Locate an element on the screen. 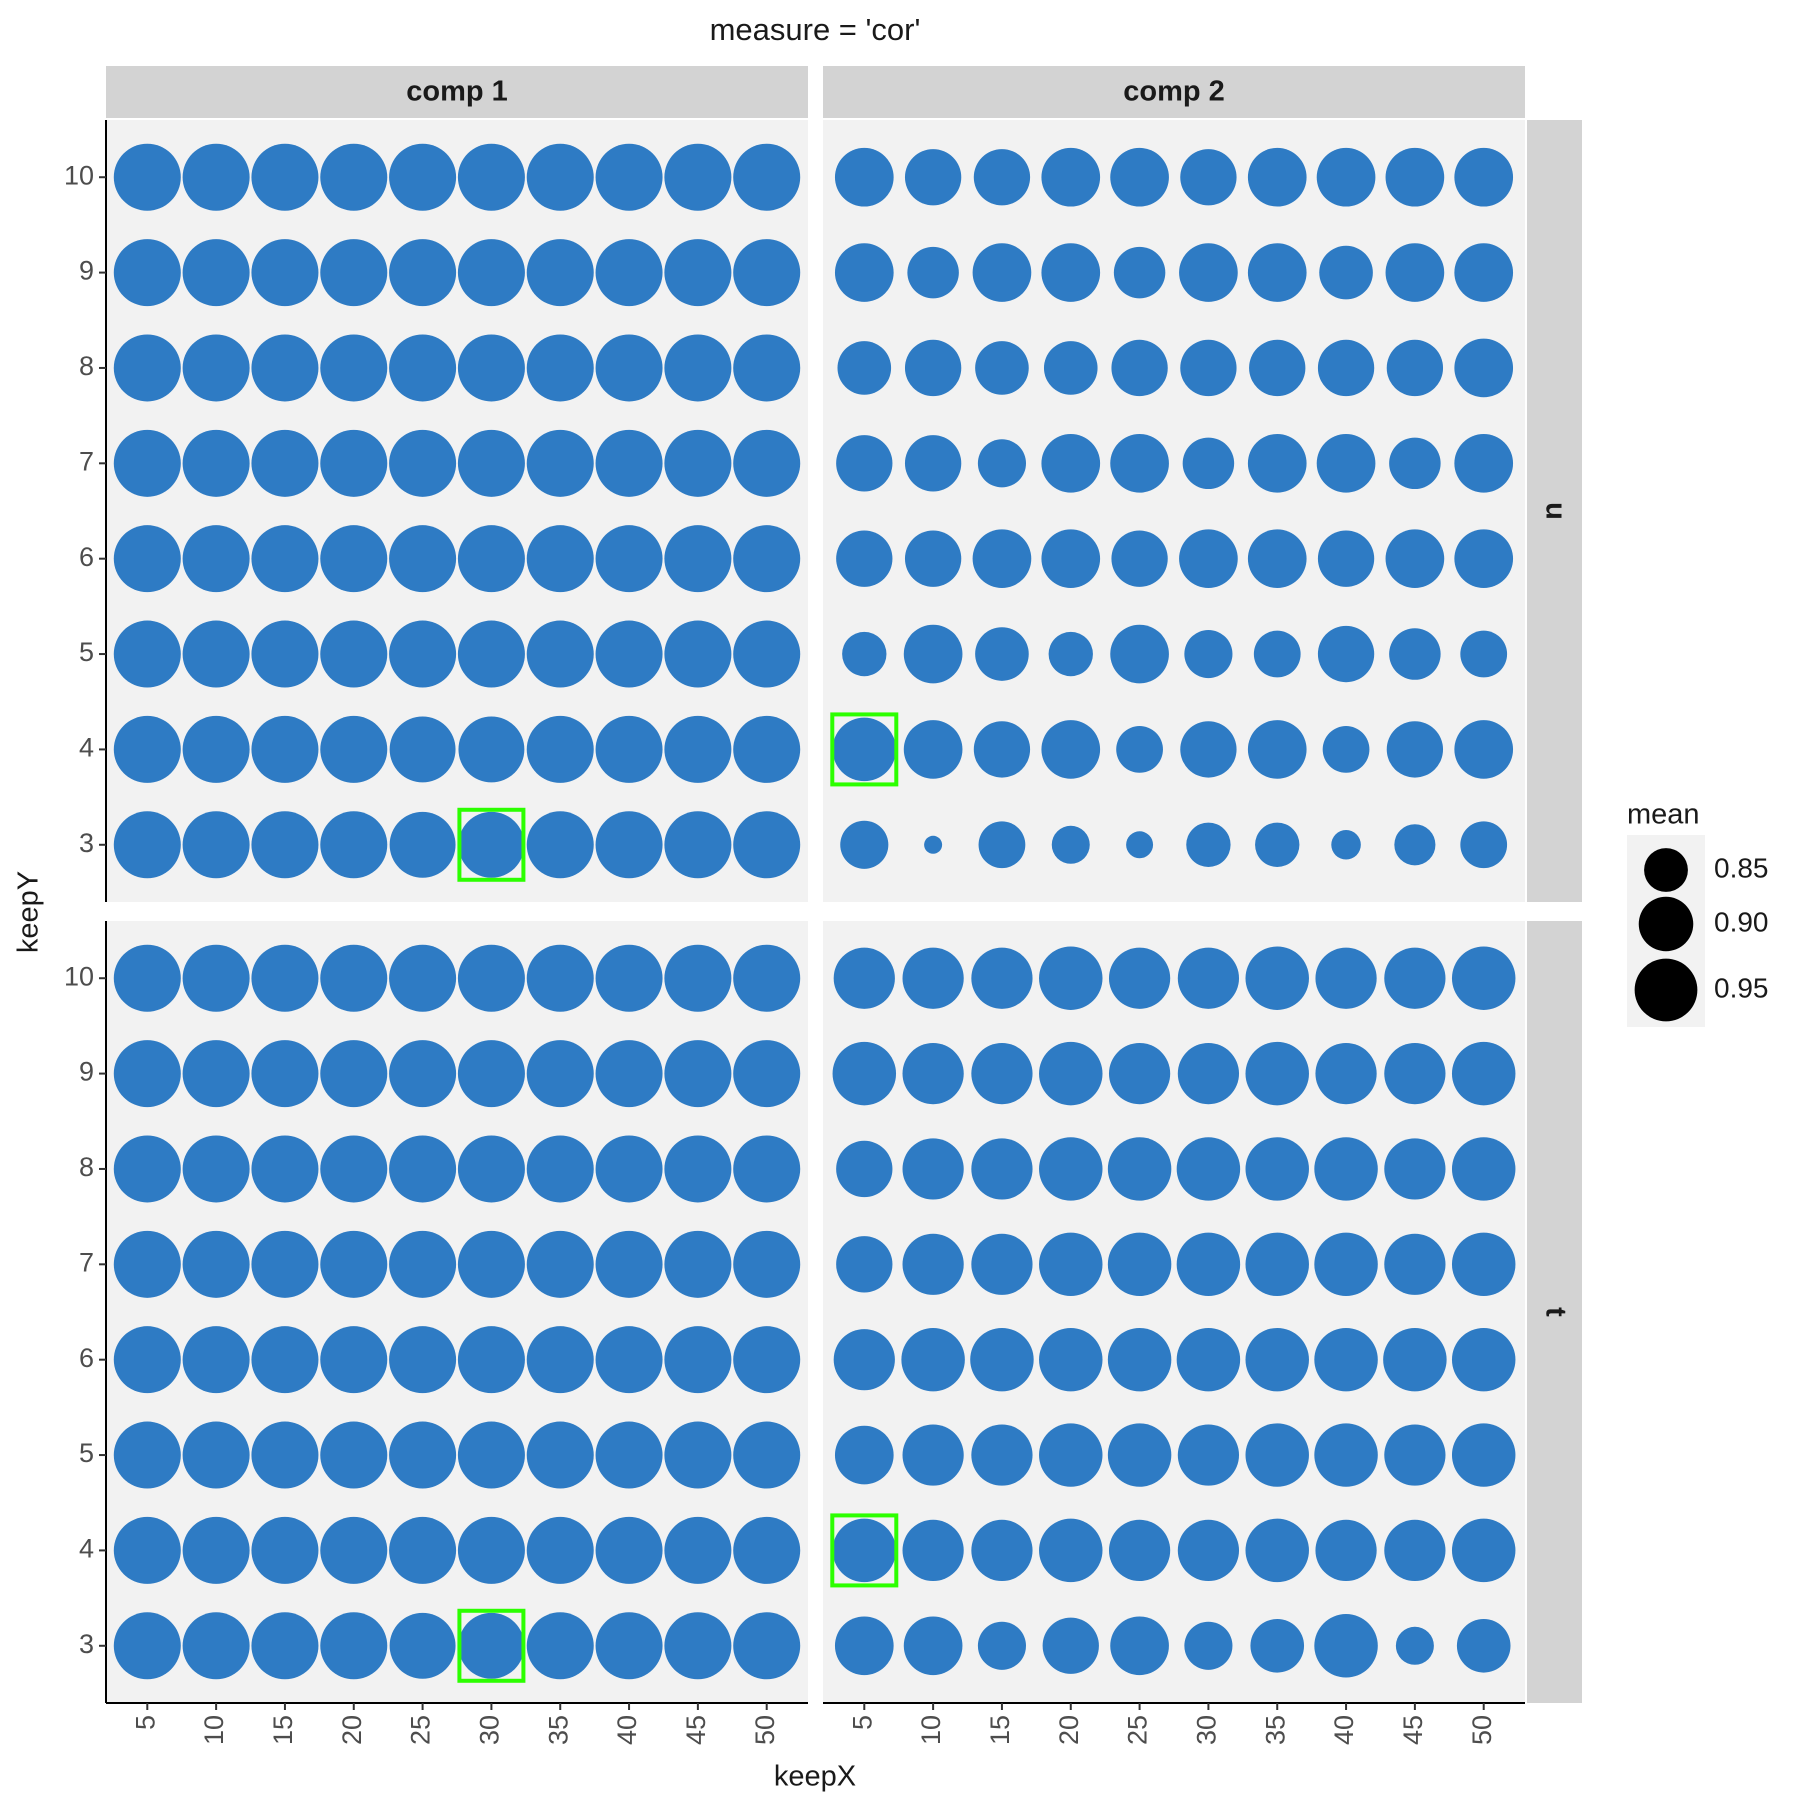 Image resolution: width=1800 pixels, height=1800 pixels. strip-label: u is located at coordinates (1555, 511).